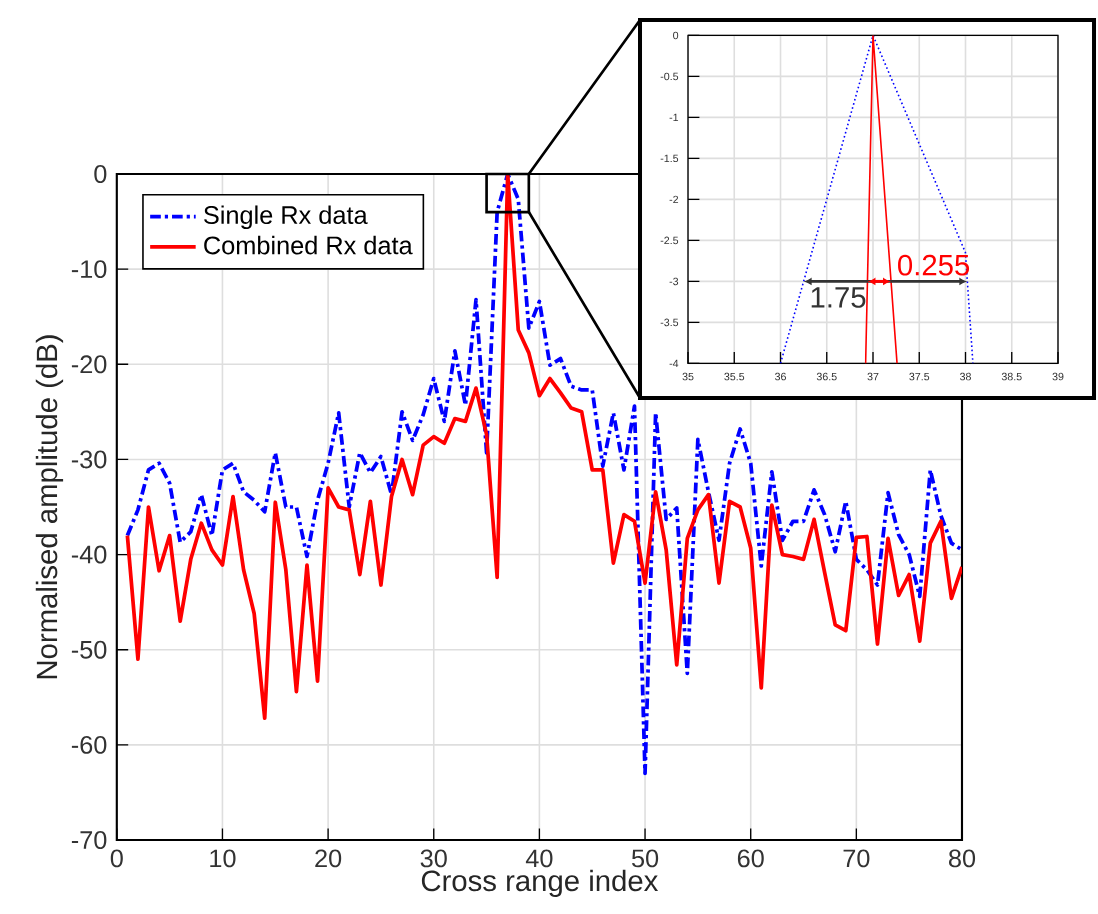 The height and width of the screenshot is (914, 1098). I want to click on y-tick-label: -50, so click(89, 649).